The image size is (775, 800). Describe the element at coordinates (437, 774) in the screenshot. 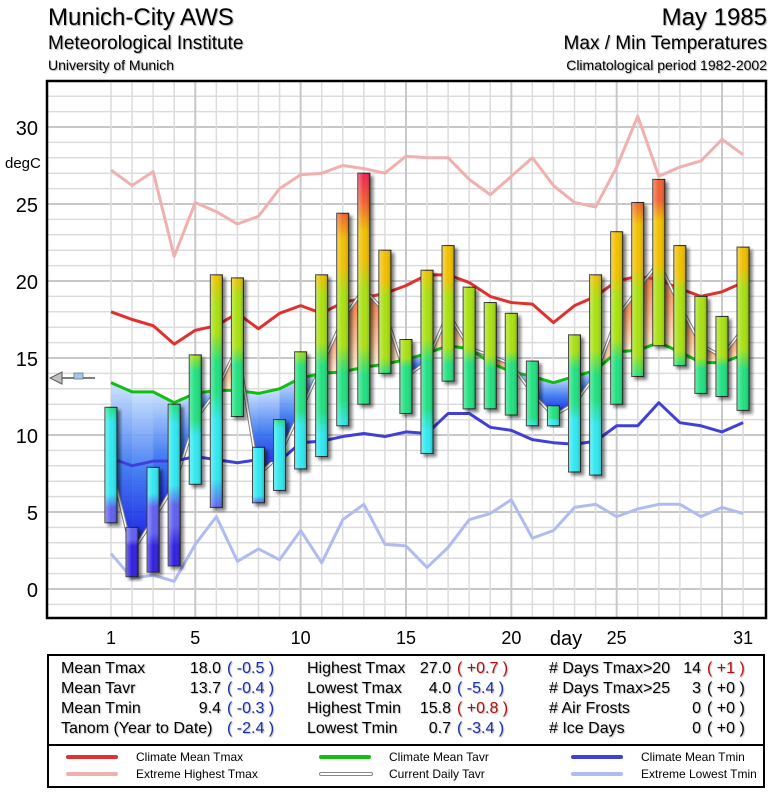

I see `legend-label: Current Daily Tavr` at that location.